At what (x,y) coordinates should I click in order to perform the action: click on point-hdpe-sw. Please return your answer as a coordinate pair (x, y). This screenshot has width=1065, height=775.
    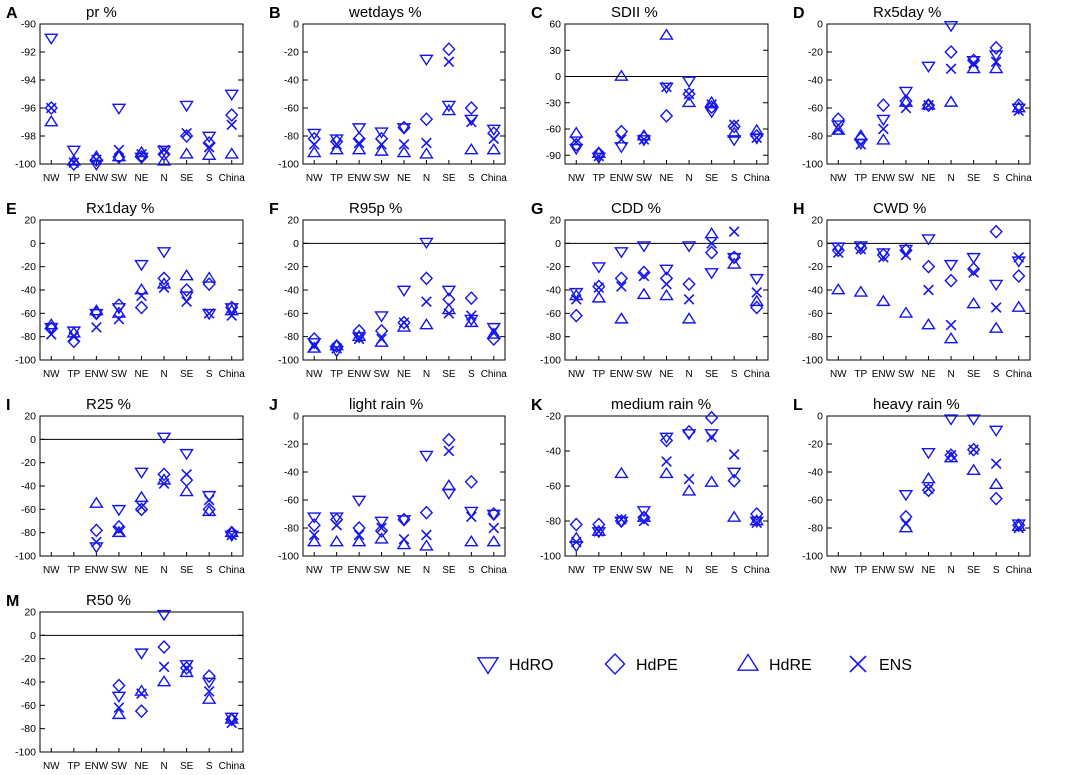
    Looking at the image, I should click on (119, 157).